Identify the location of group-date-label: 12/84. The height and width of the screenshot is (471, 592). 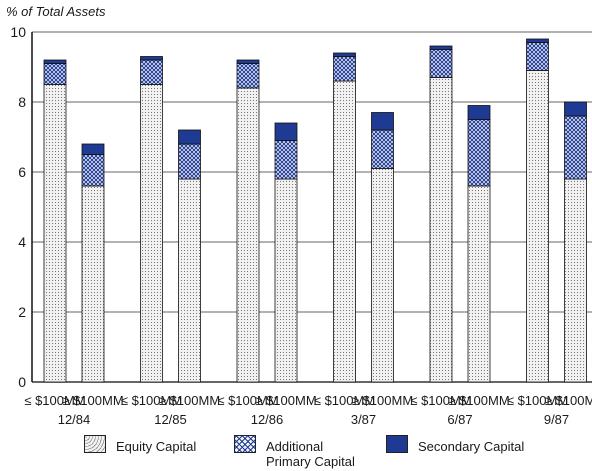
(74, 419).